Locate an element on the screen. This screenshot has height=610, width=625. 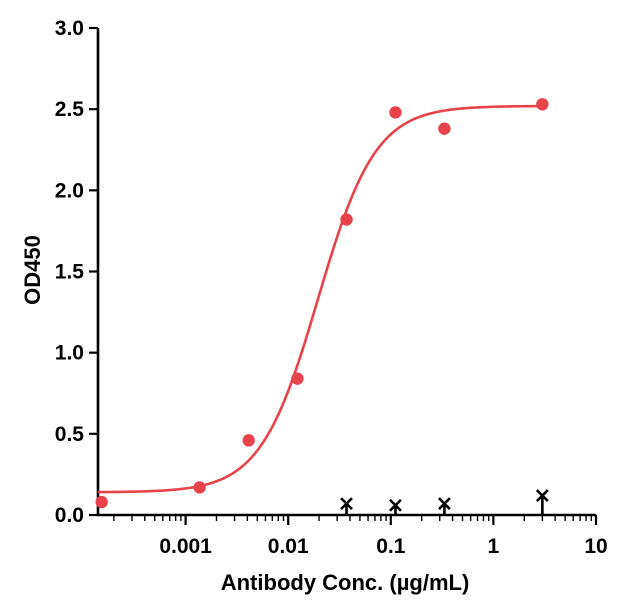
x-tick-label: 10 is located at coordinates (595, 546).